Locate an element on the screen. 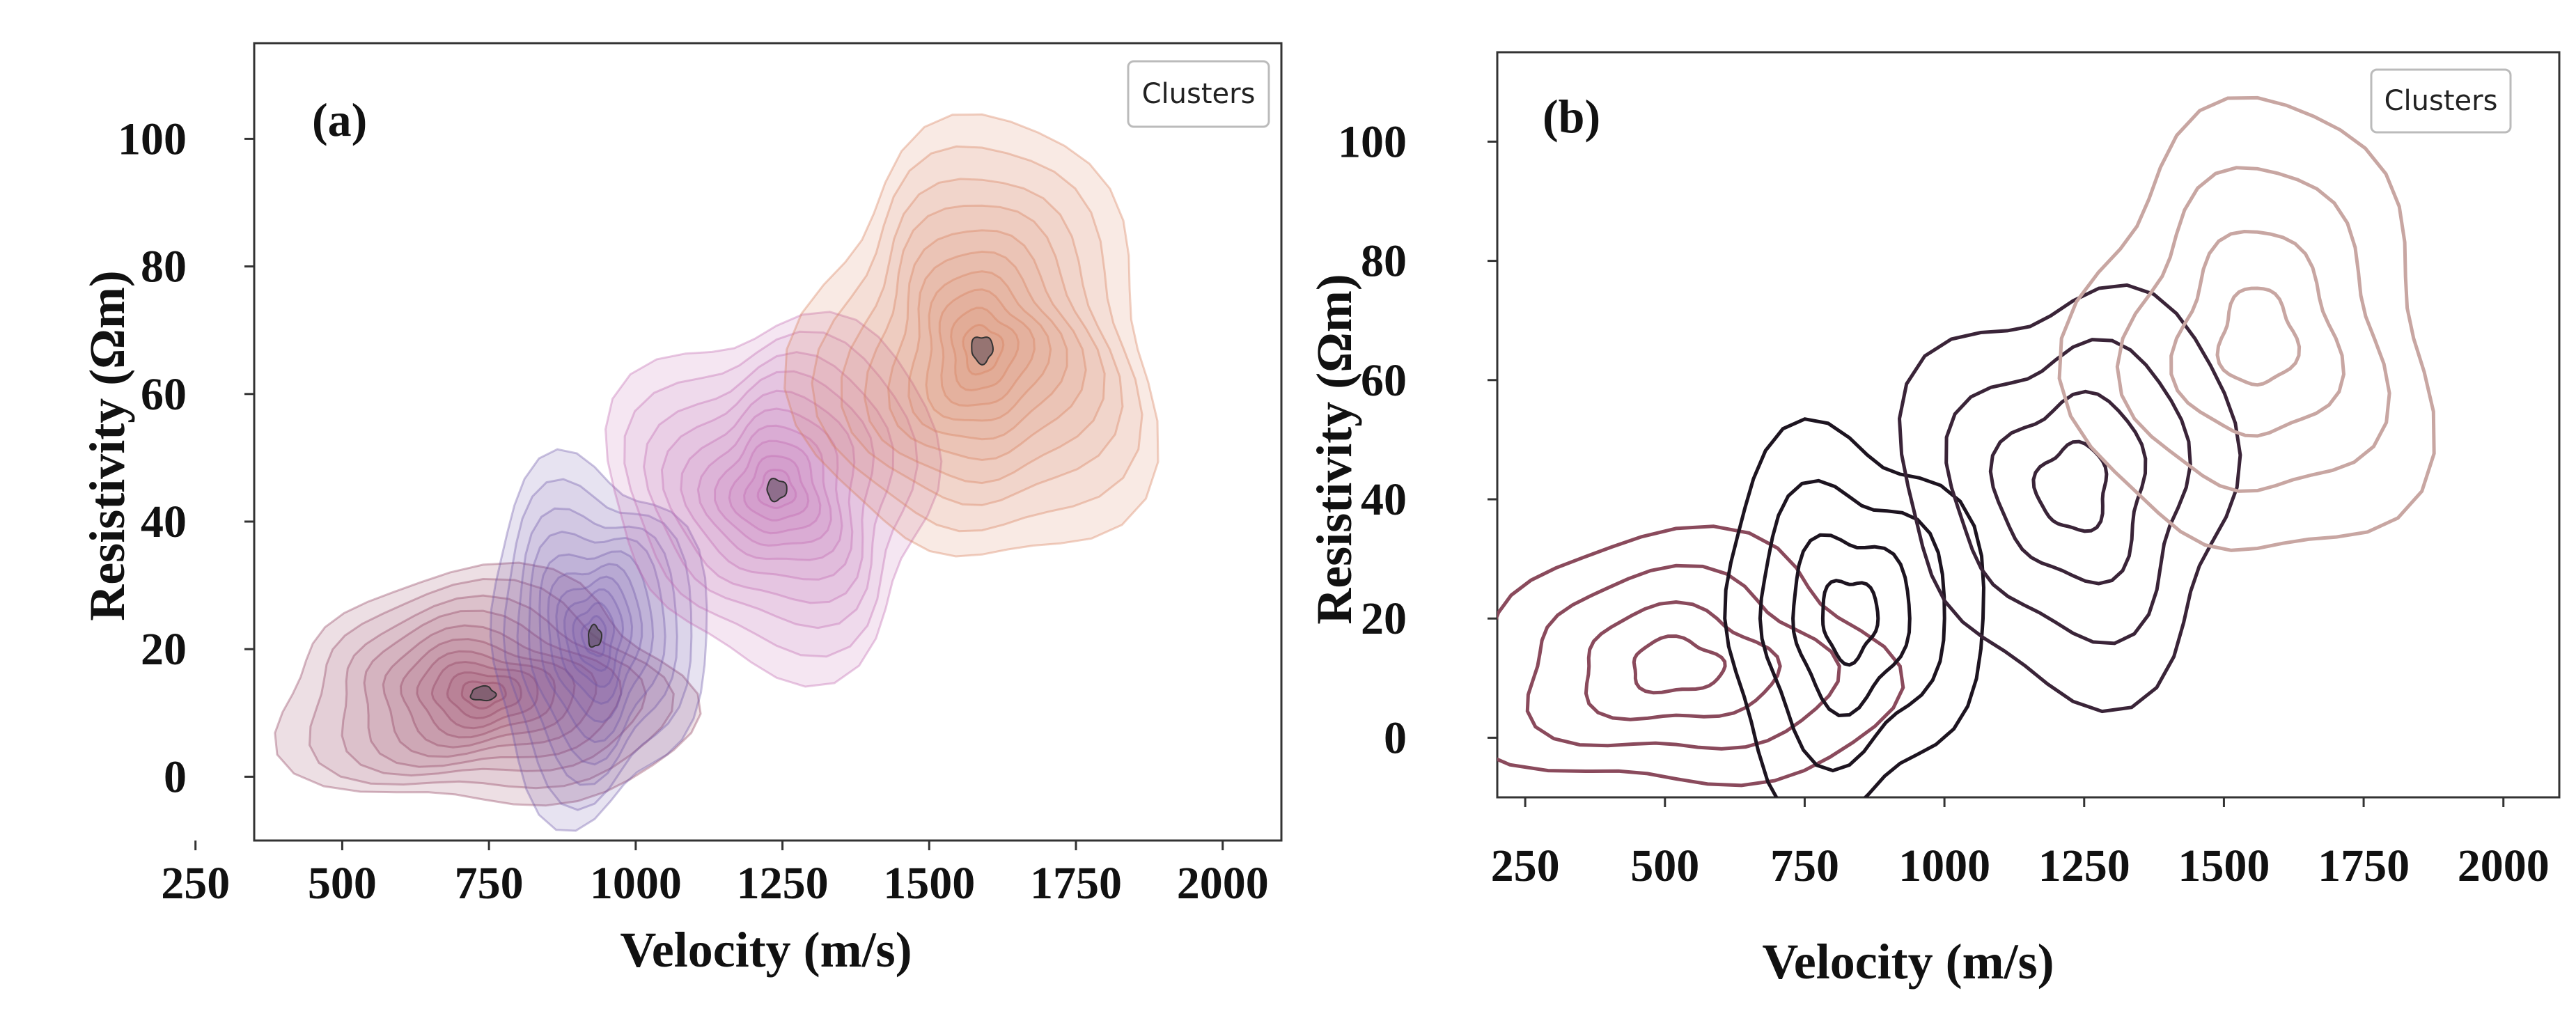 The width and height of the screenshot is (2576, 1016). chart-a-panel-label: (a) is located at coordinates (339, 119).